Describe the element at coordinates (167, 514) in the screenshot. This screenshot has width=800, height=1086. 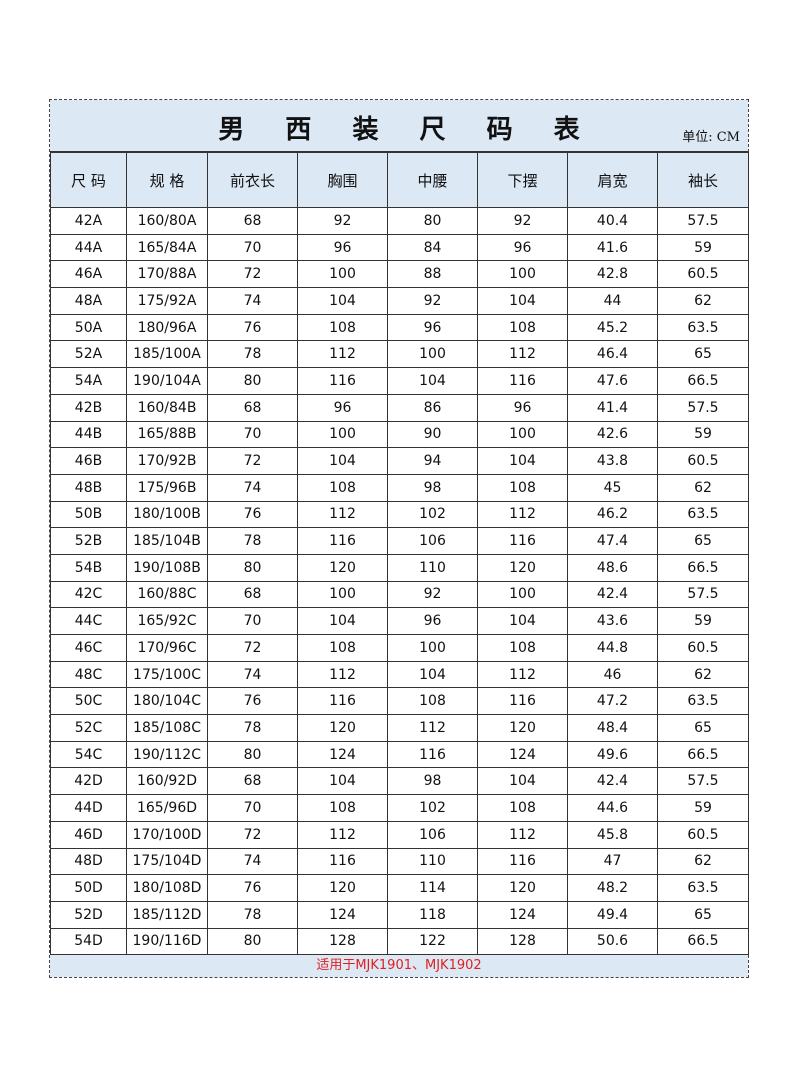
I see `cell-spec: 180/100B` at that location.